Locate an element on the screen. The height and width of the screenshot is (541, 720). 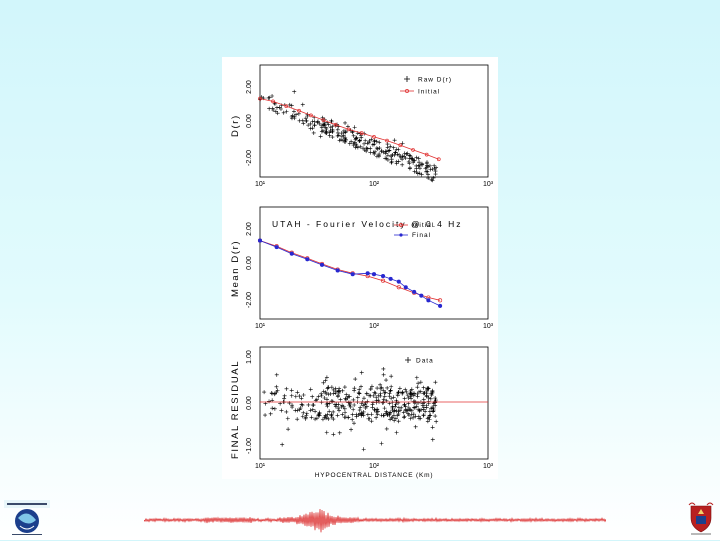
panel-middle-legend: Initial Final is located at coordinates (414, 230).